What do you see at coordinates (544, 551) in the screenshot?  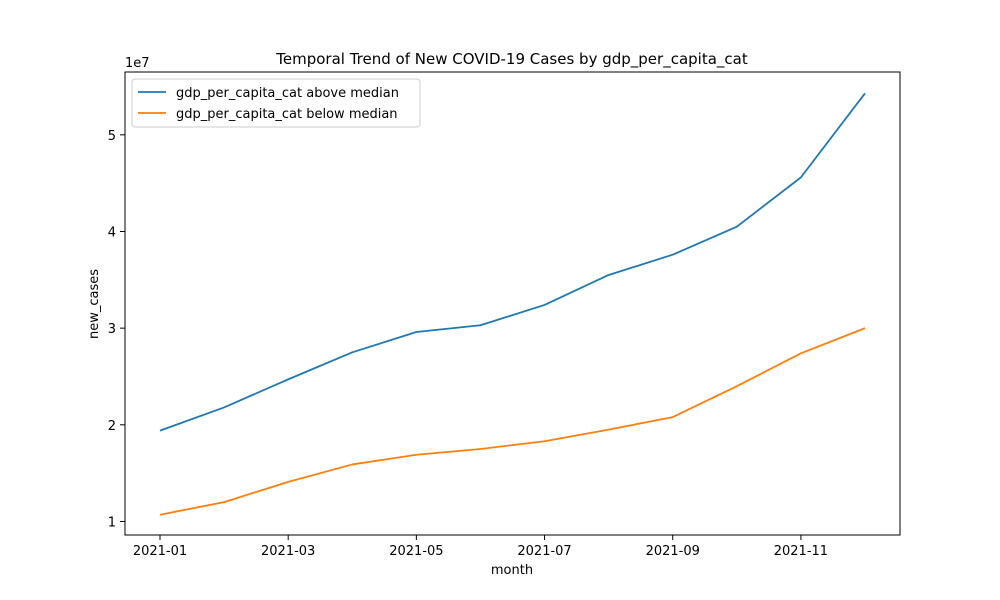 I see `x-tick-label: 2021-07` at bounding box center [544, 551].